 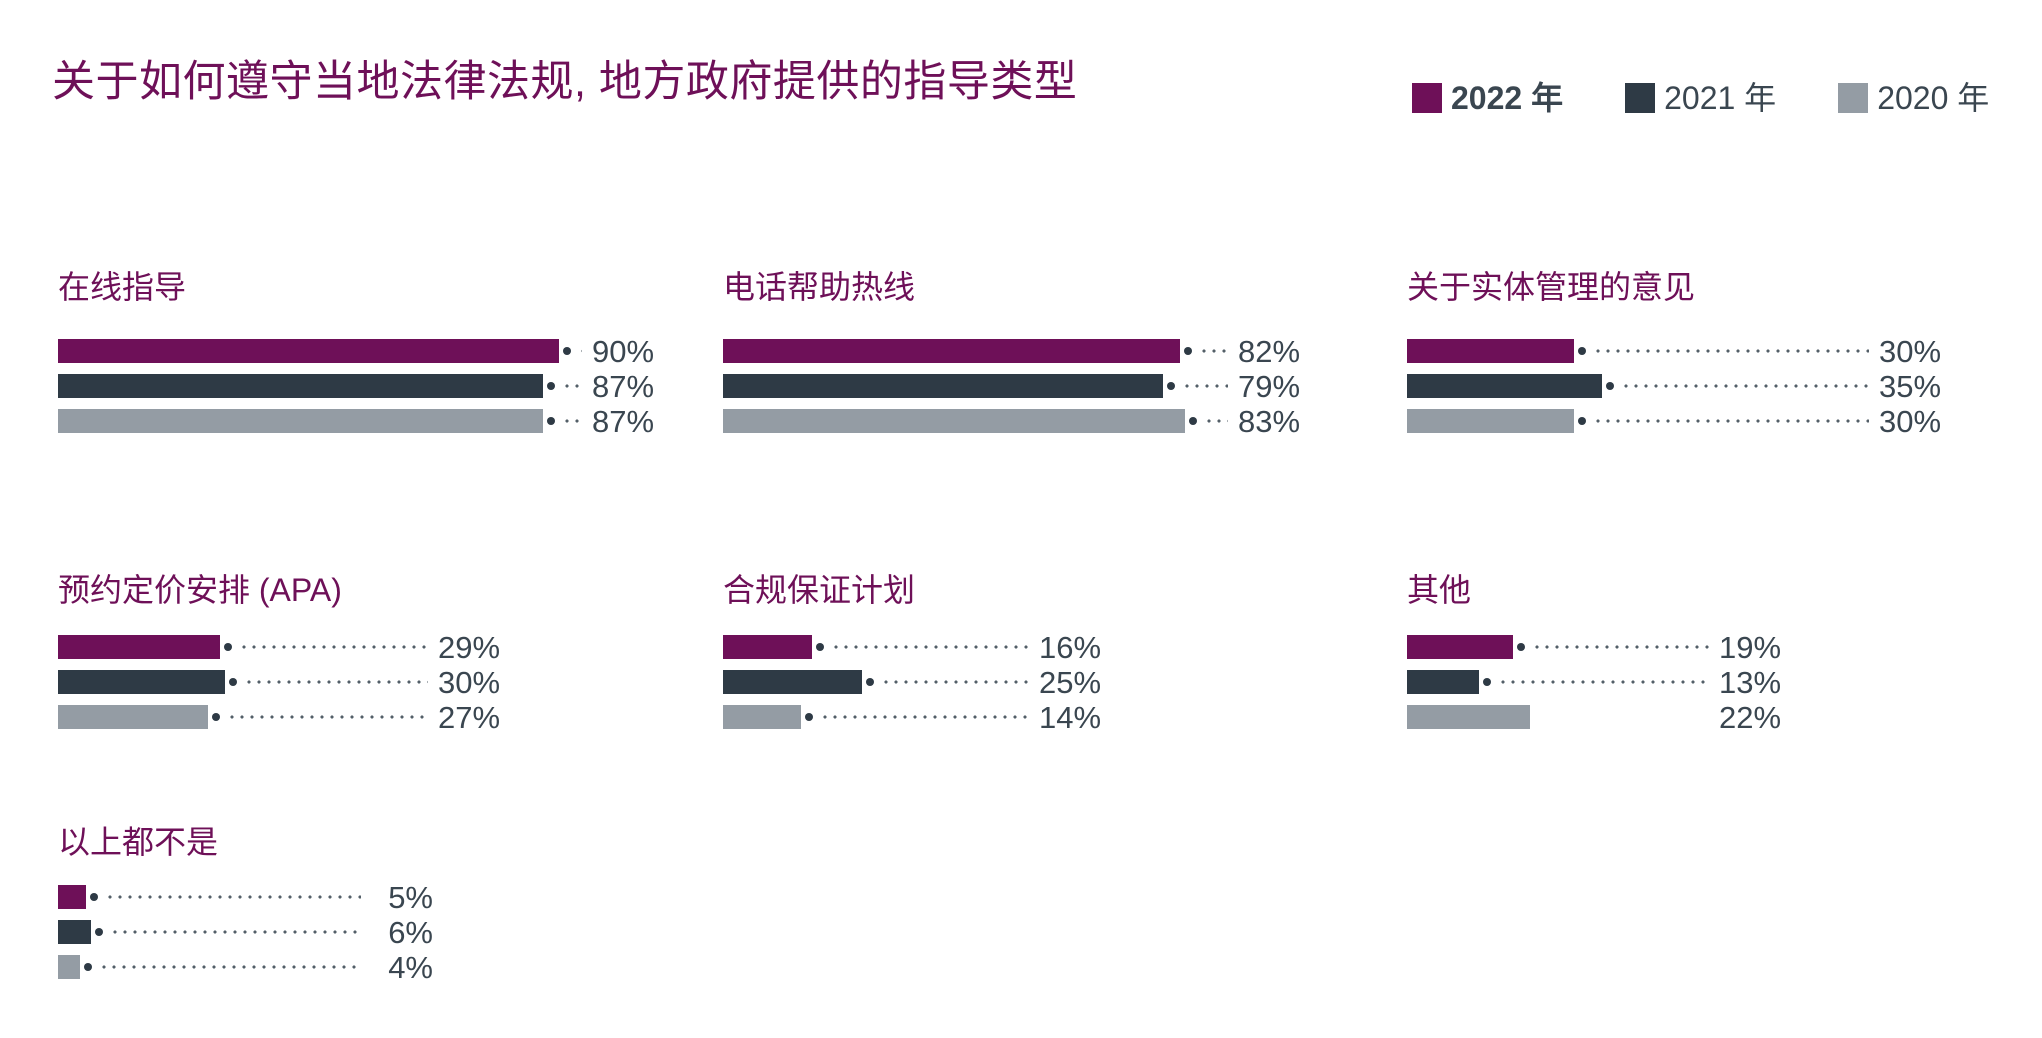 I want to click on bar-row: 29%, so click(x=279, y=647).